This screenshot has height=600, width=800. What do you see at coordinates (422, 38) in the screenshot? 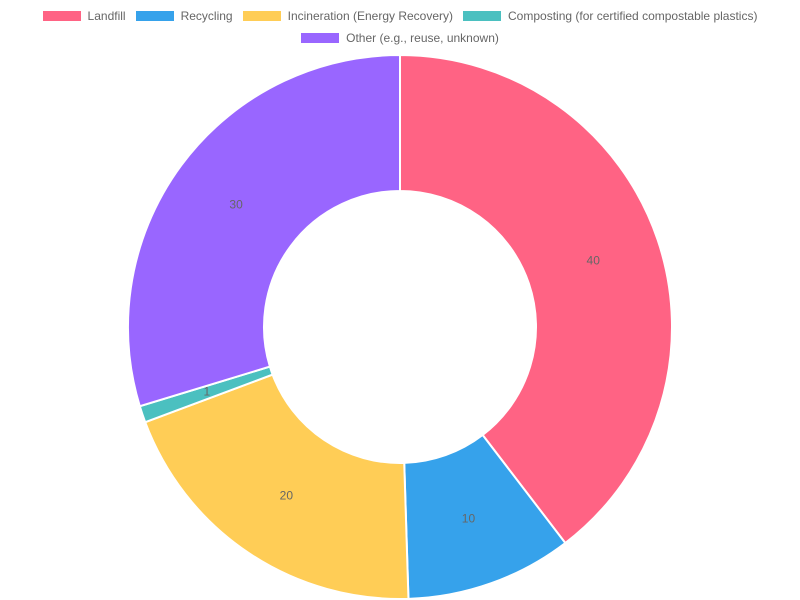
I see `legend-label-other: Other (e.g., reuse, unknown)` at bounding box center [422, 38].